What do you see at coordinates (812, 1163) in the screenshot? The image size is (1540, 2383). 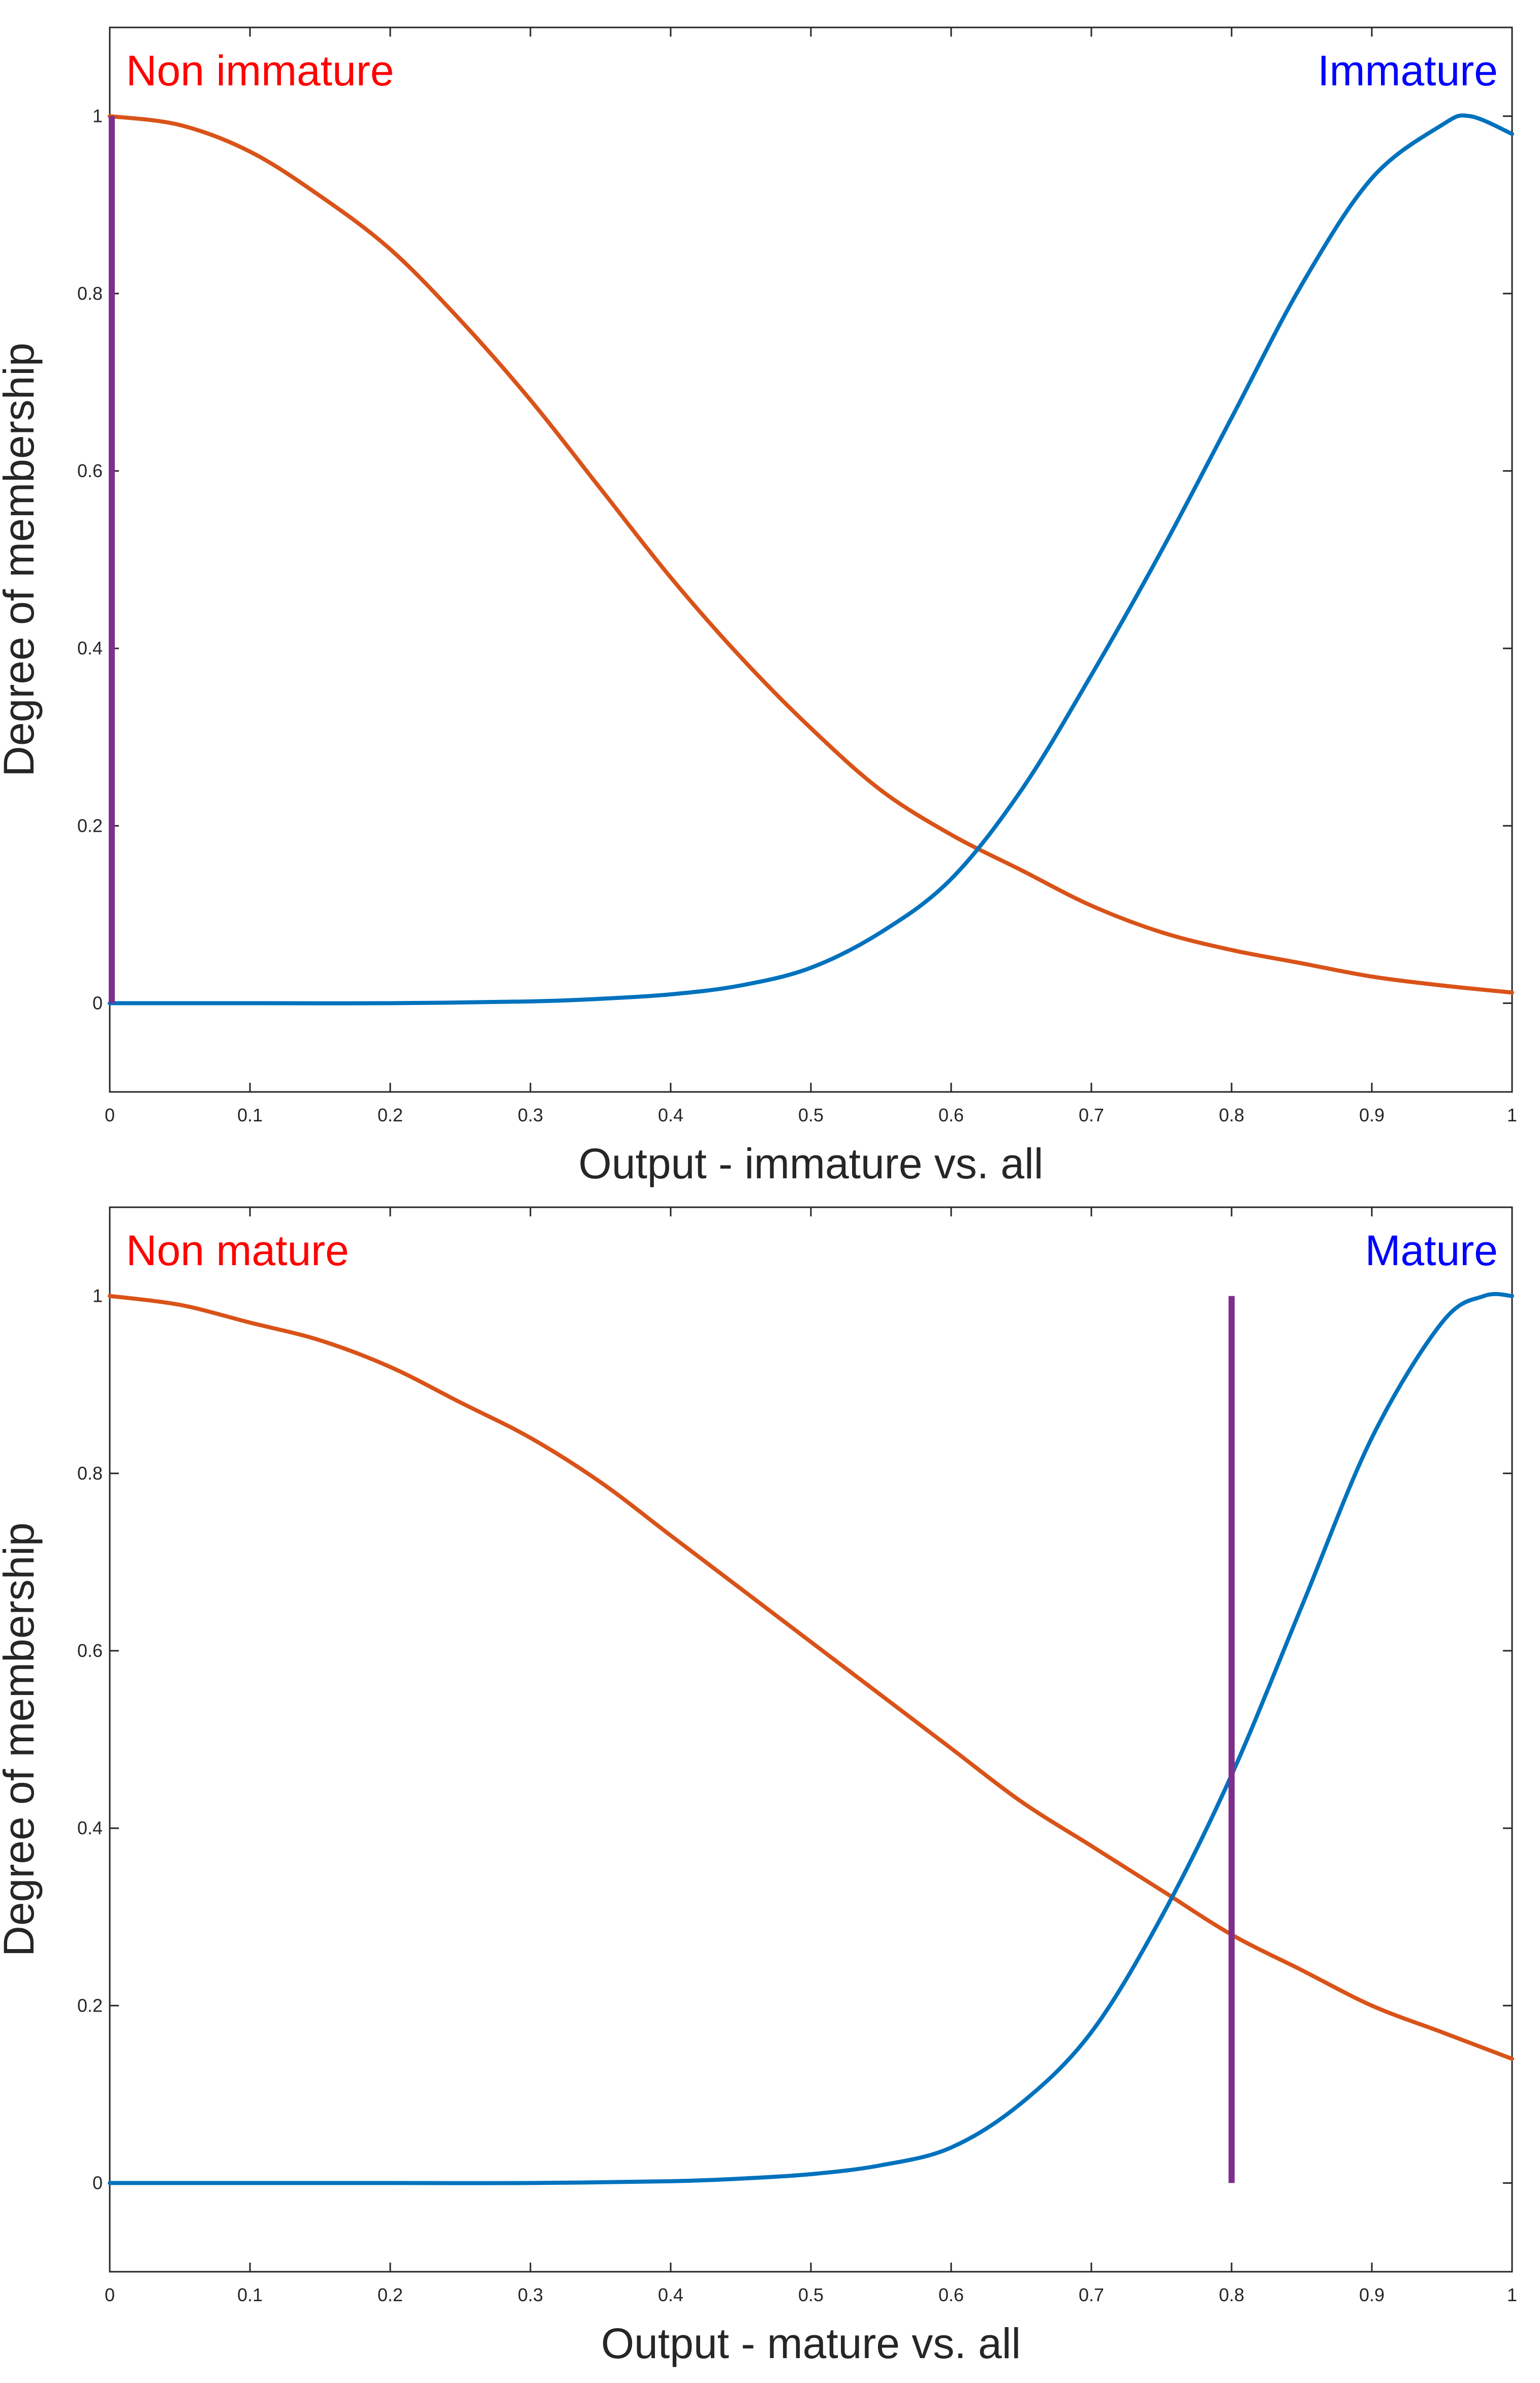 I see `x-axis-label: Output - immature vs. all` at bounding box center [812, 1163].